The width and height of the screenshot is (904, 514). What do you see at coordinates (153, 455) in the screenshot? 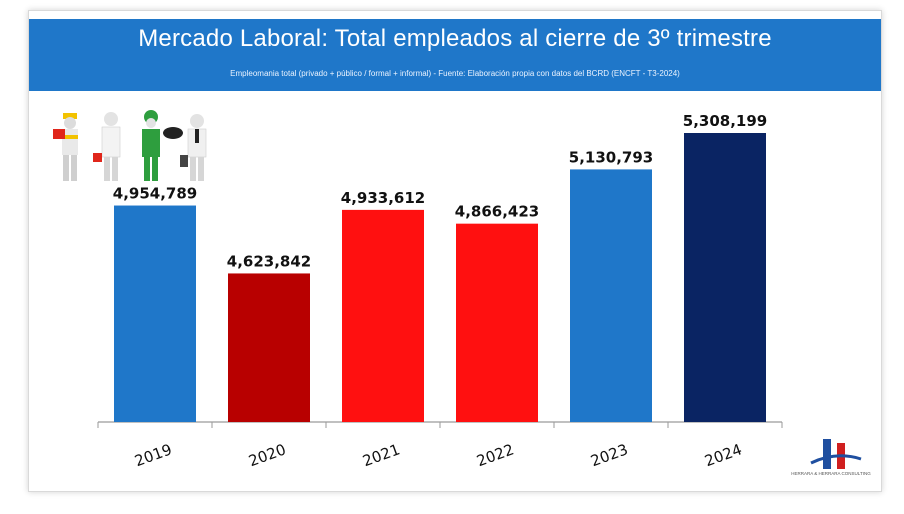
I see `x-tick-label-2019: 2019` at bounding box center [153, 455].